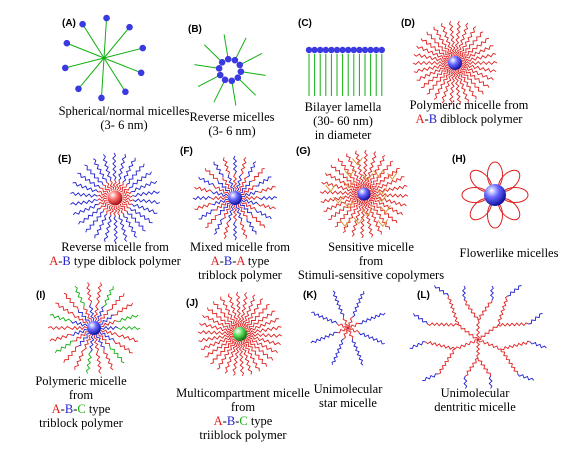  What do you see at coordinates (423, 295) in the screenshot?
I see `panel-label-l: (L)` at bounding box center [423, 295].